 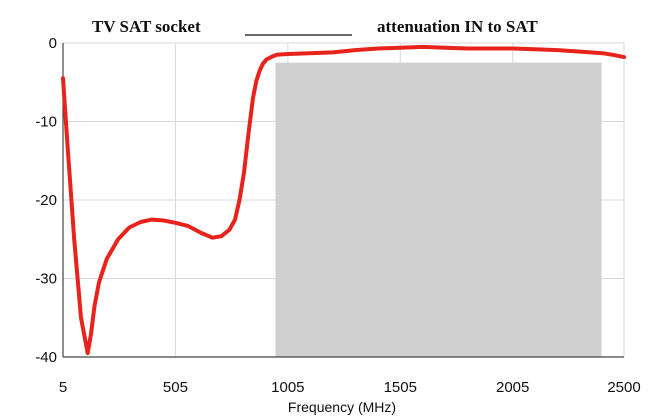 I want to click on y-tick-label: -20, so click(x=46, y=200).